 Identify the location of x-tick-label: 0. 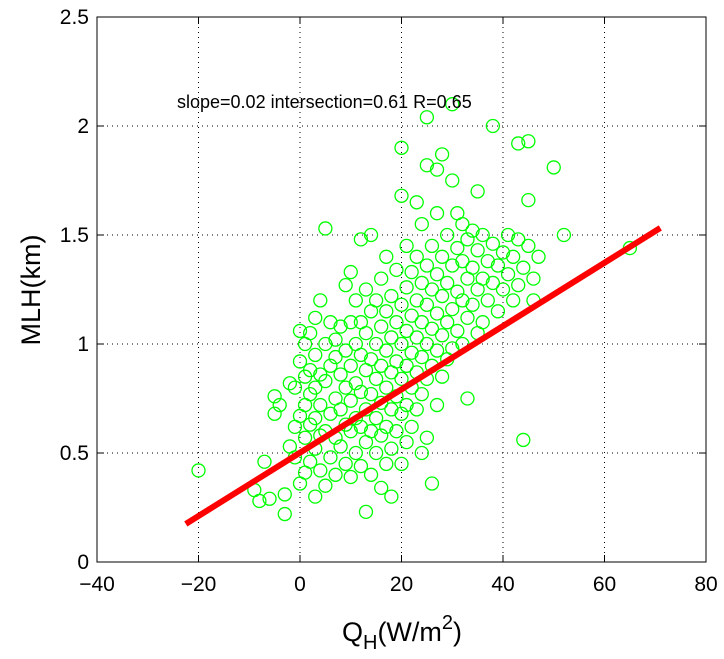
(300, 584).